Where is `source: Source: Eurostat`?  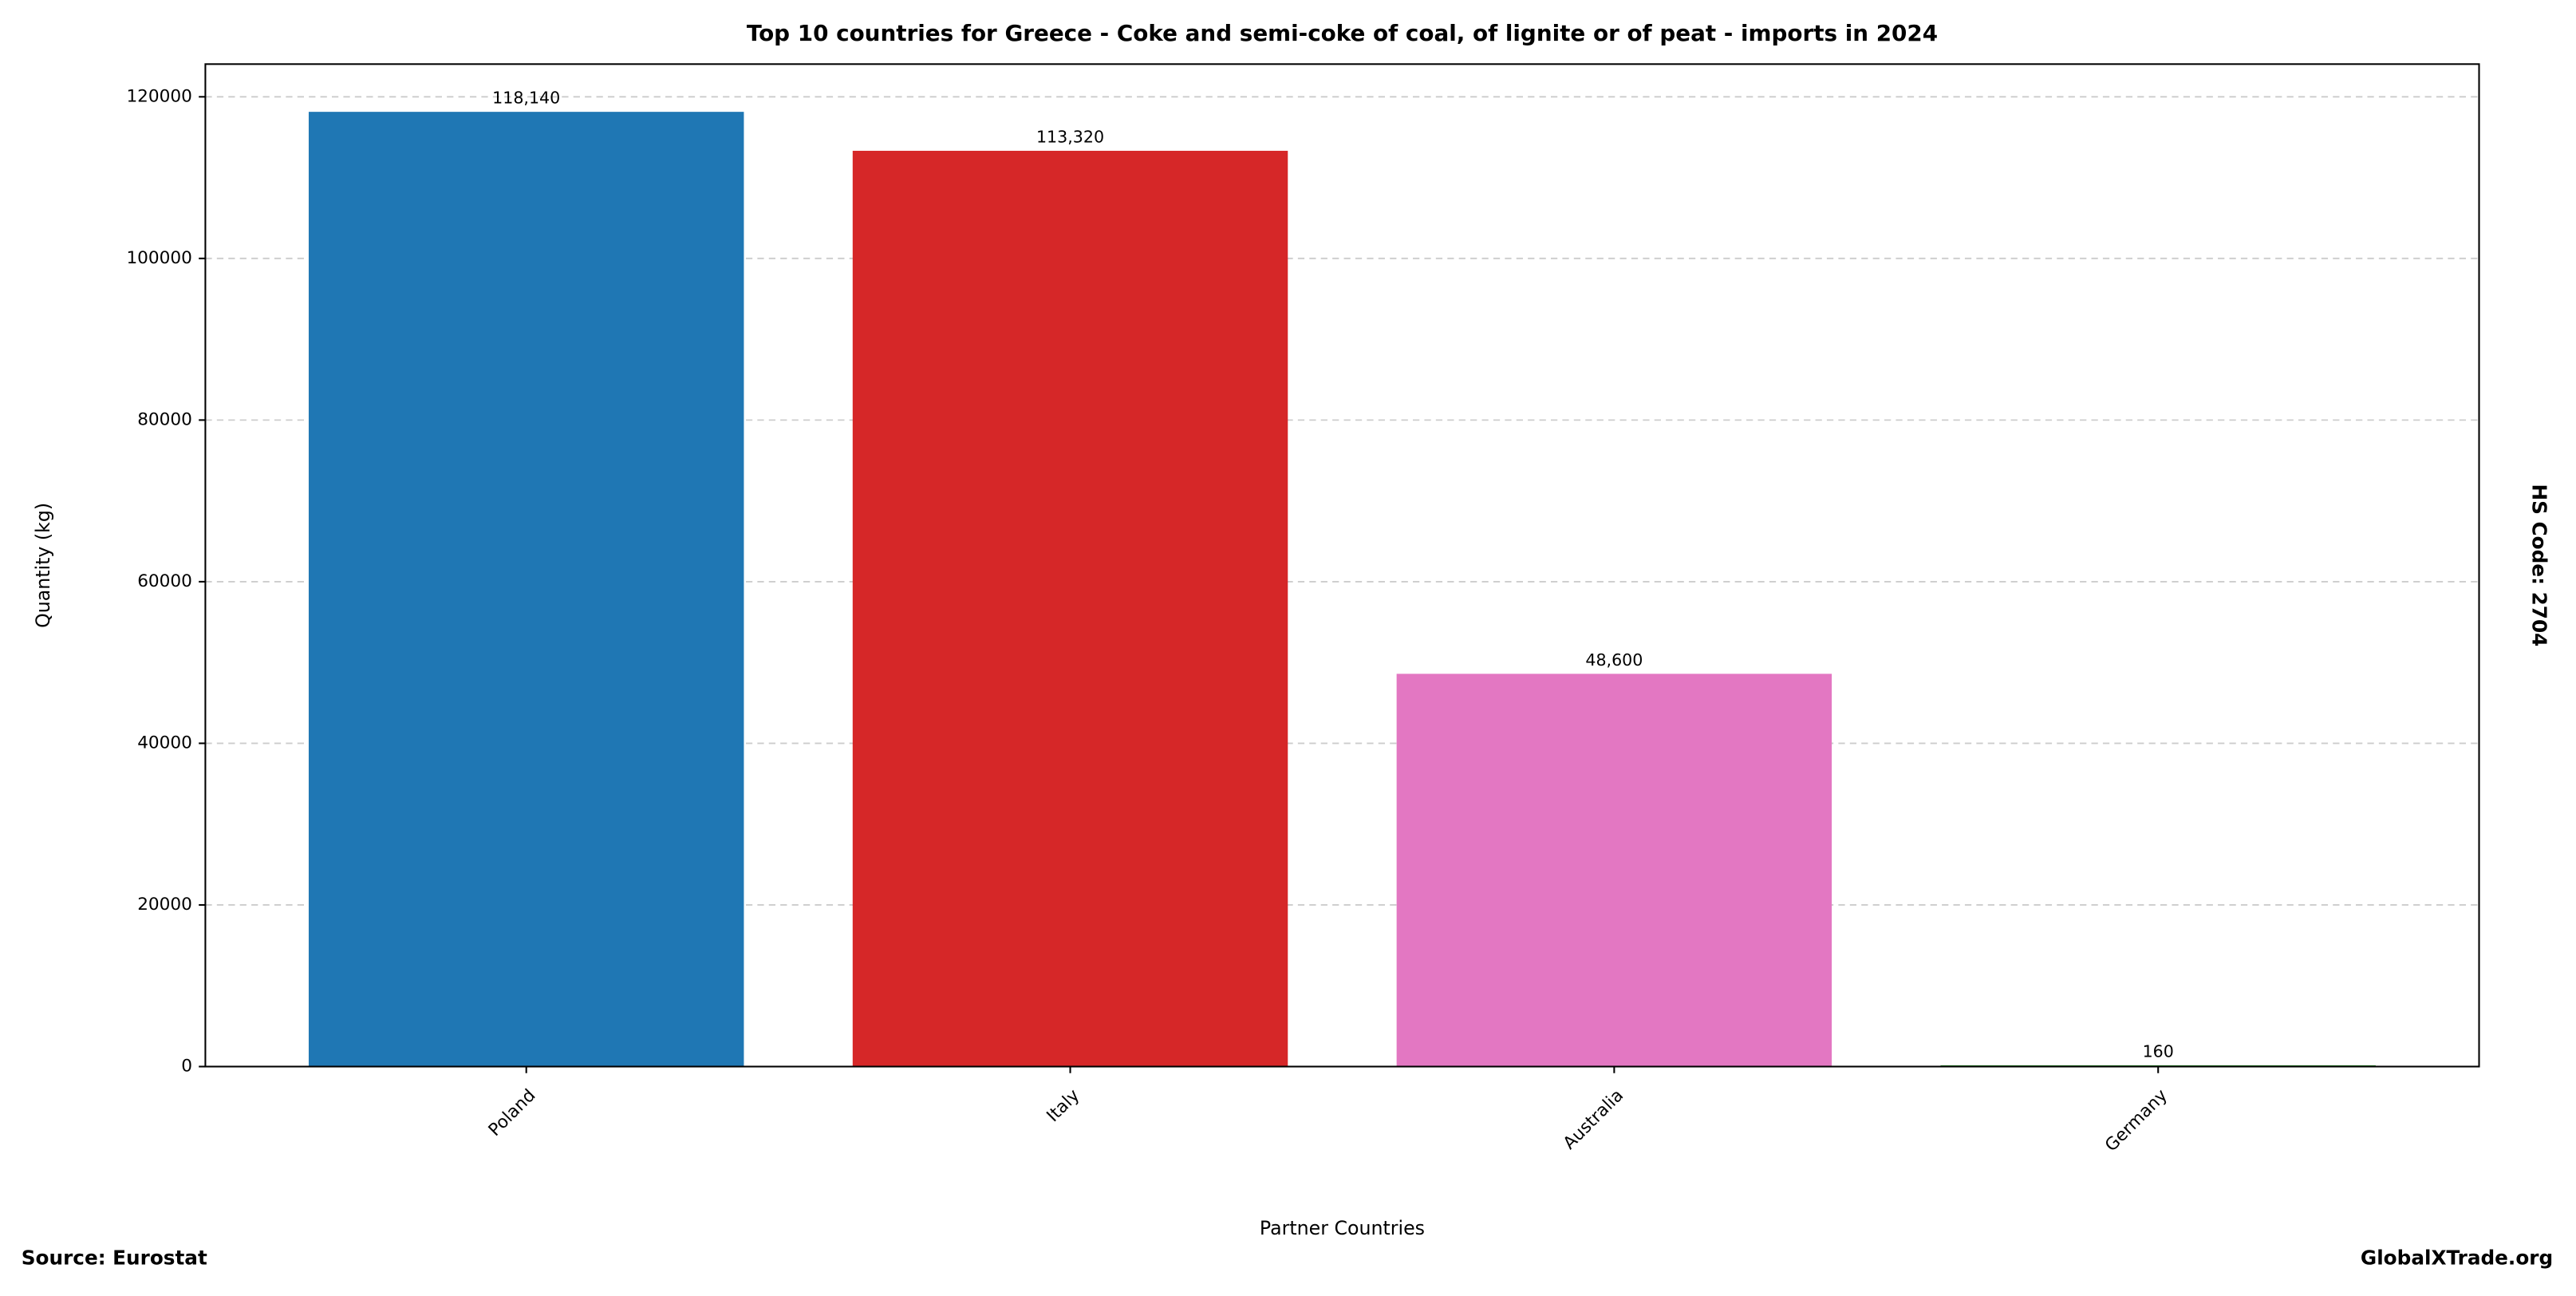 source: Source: Eurostat is located at coordinates (115, 1257).